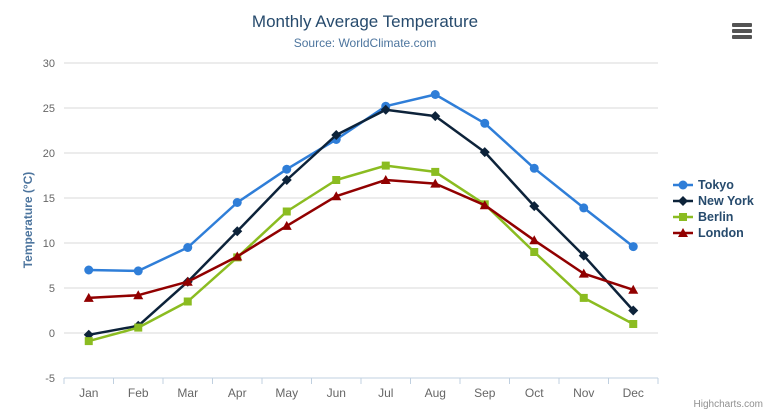 The image size is (769, 416). What do you see at coordinates (534, 393) in the screenshot?
I see `x-axis-tick-label: Oct` at bounding box center [534, 393].